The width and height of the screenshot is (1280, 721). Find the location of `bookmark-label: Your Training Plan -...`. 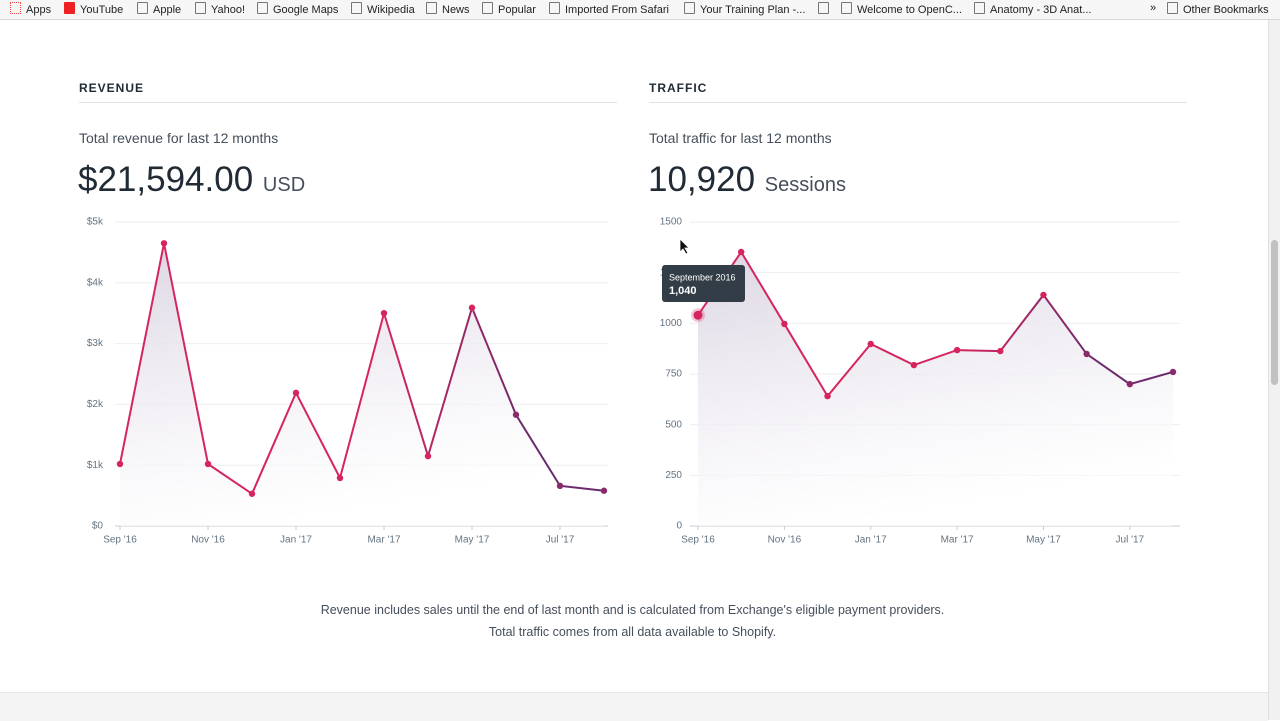

bookmark-label: Your Training Plan -... is located at coordinates (753, 10).